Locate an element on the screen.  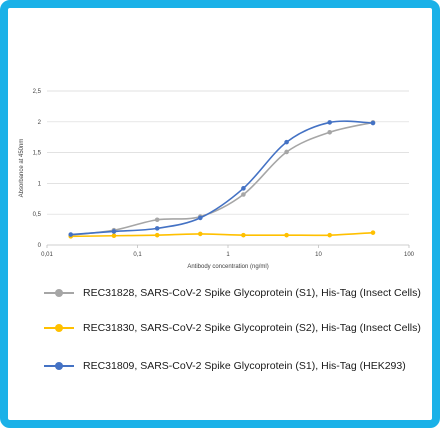
y-tick-label: 0,5 is located at coordinates (37, 215).